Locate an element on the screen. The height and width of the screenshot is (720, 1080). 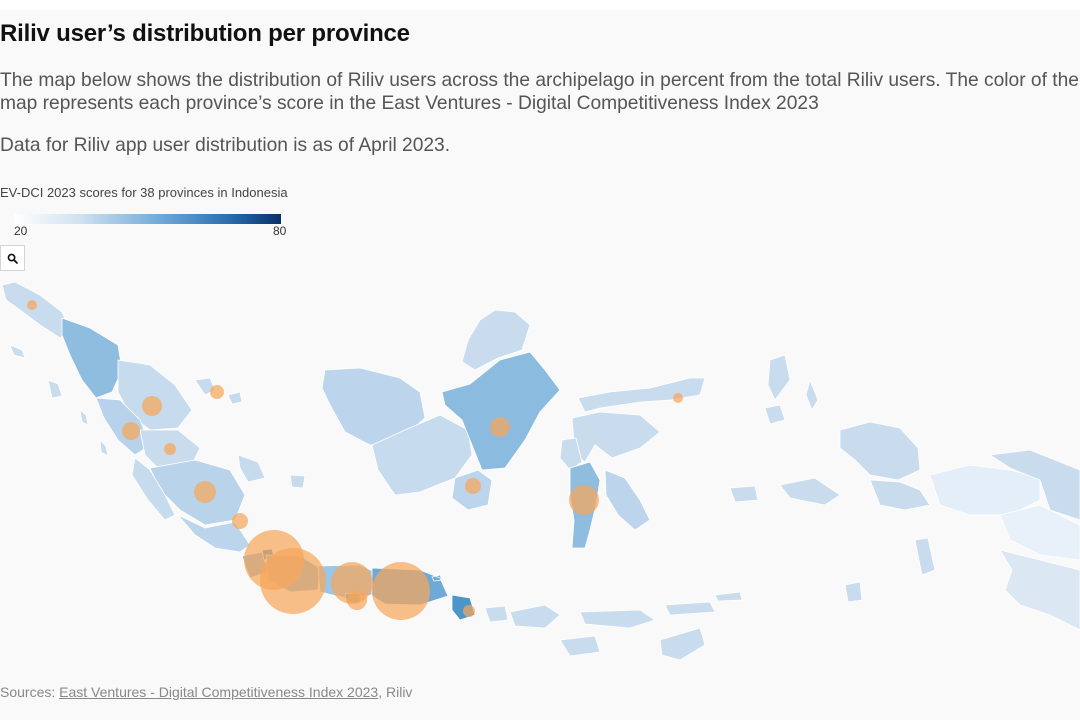
bubble-north-sumatra is located at coordinates (152, 406).